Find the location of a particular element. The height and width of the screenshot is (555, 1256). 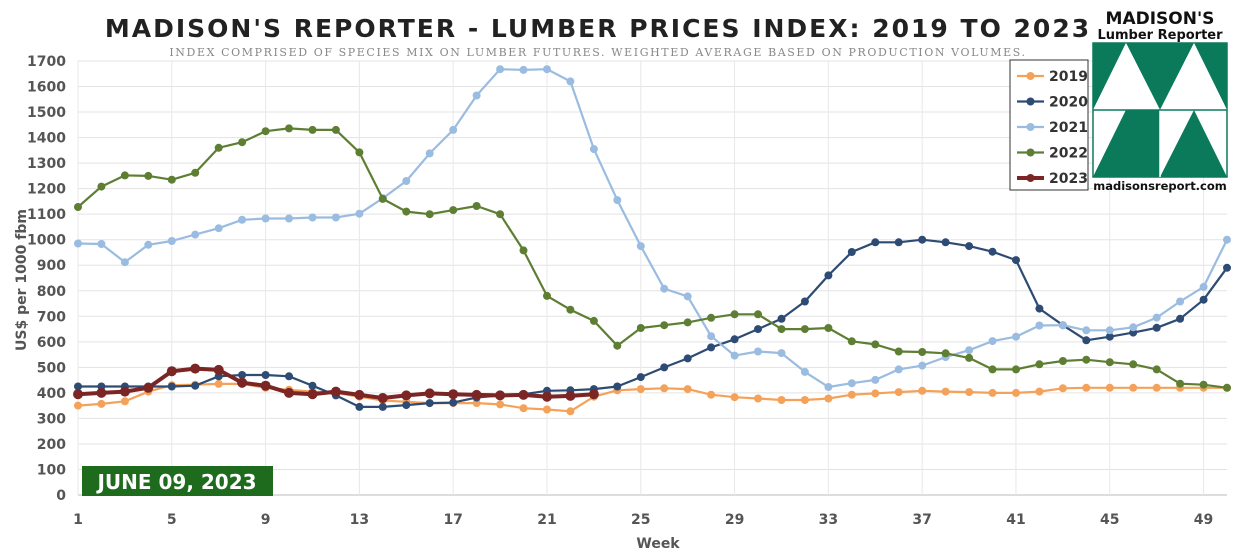

y-tick-label-1700: 1700 is located at coordinates (46, 62).